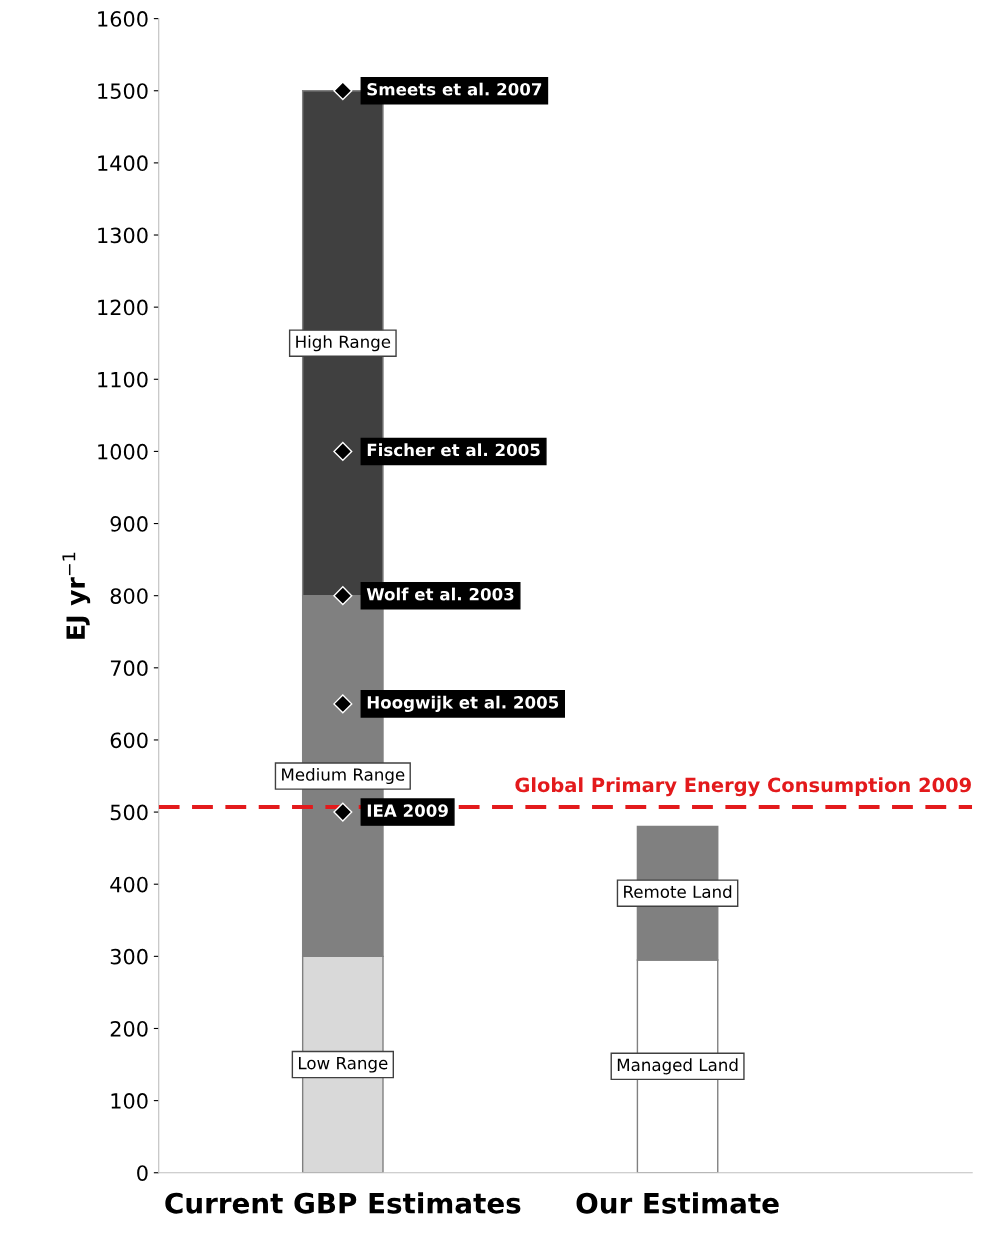  Describe the element at coordinates (123, 307) in the screenshot. I see `y-tick-label: 1200` at that location.